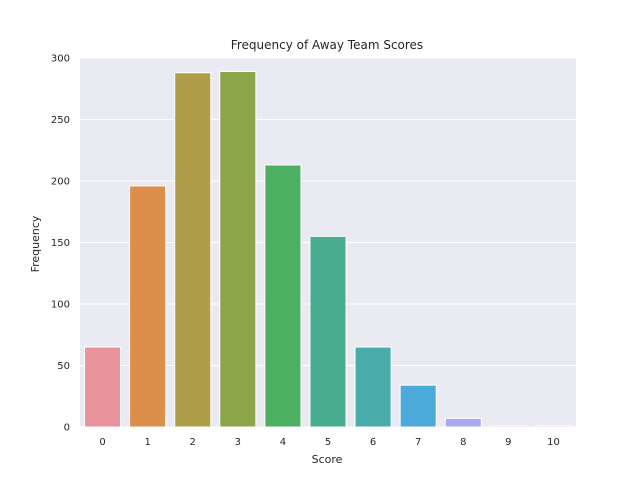 The width and height of the screenshot is (640, 480). Describe the element at coordinates (283, 442) in the screenshot. I see `x-tick-label: 4` at that location.